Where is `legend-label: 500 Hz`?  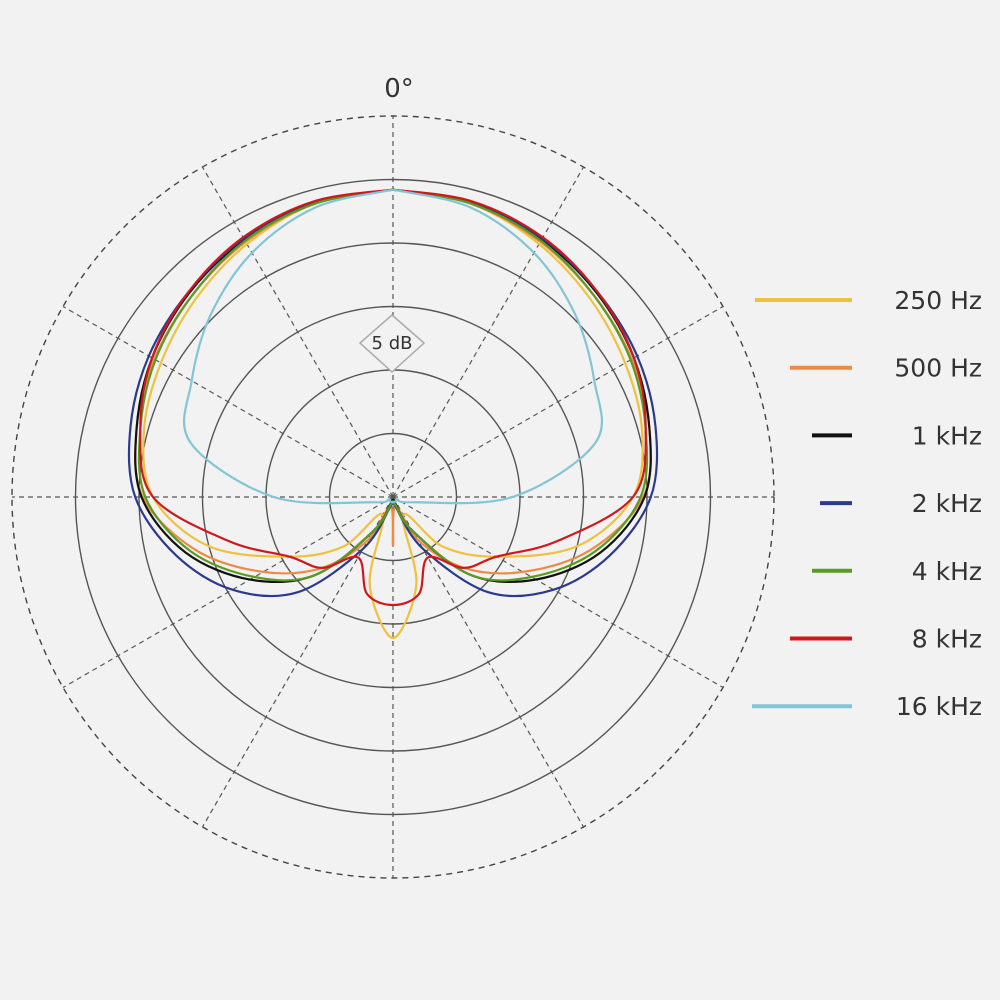 legend-label: 500 Hz is located at coordinates (938, 368).